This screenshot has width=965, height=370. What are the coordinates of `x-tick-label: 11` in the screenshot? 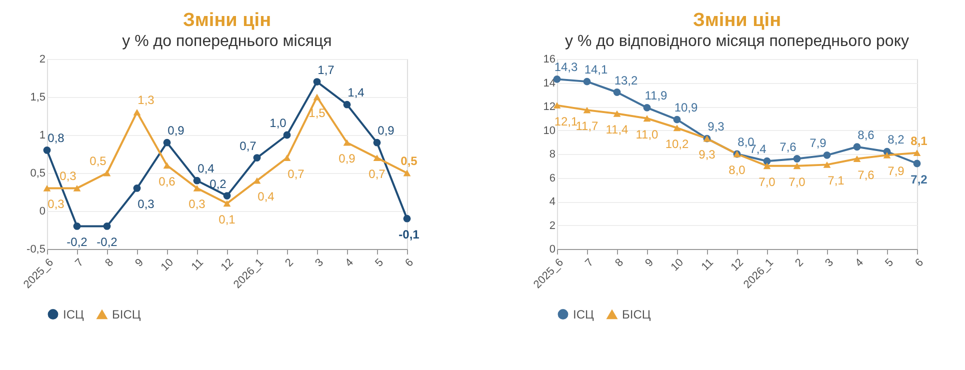 It's located at (707, 265).